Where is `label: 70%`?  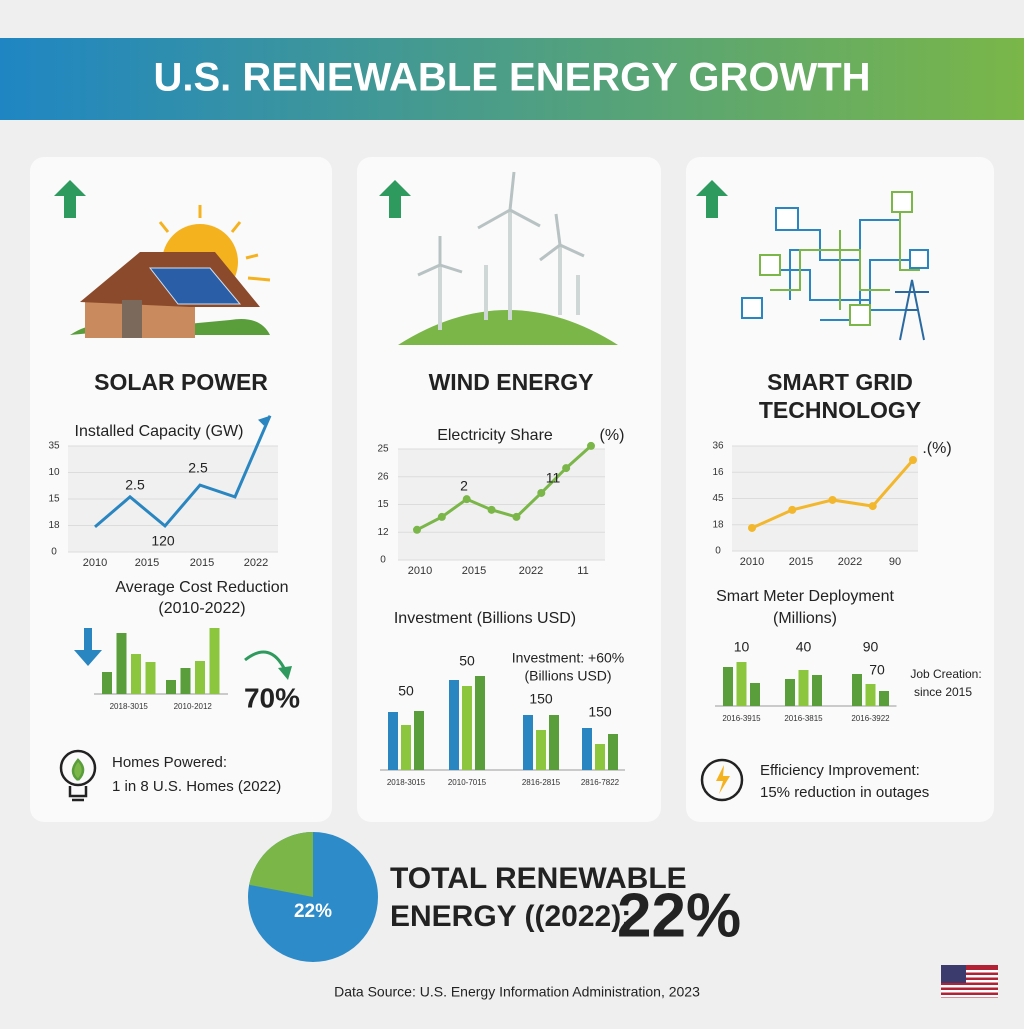
label: 70% is located at coordinates (272, 697).